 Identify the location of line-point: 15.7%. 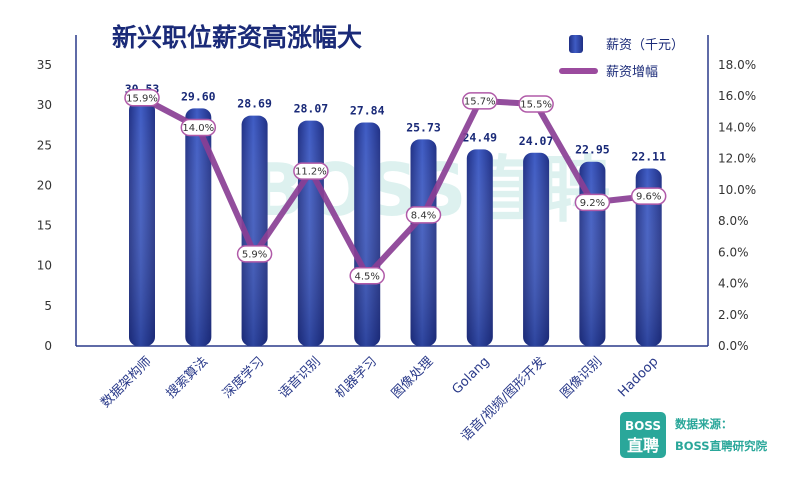
(480, 101).